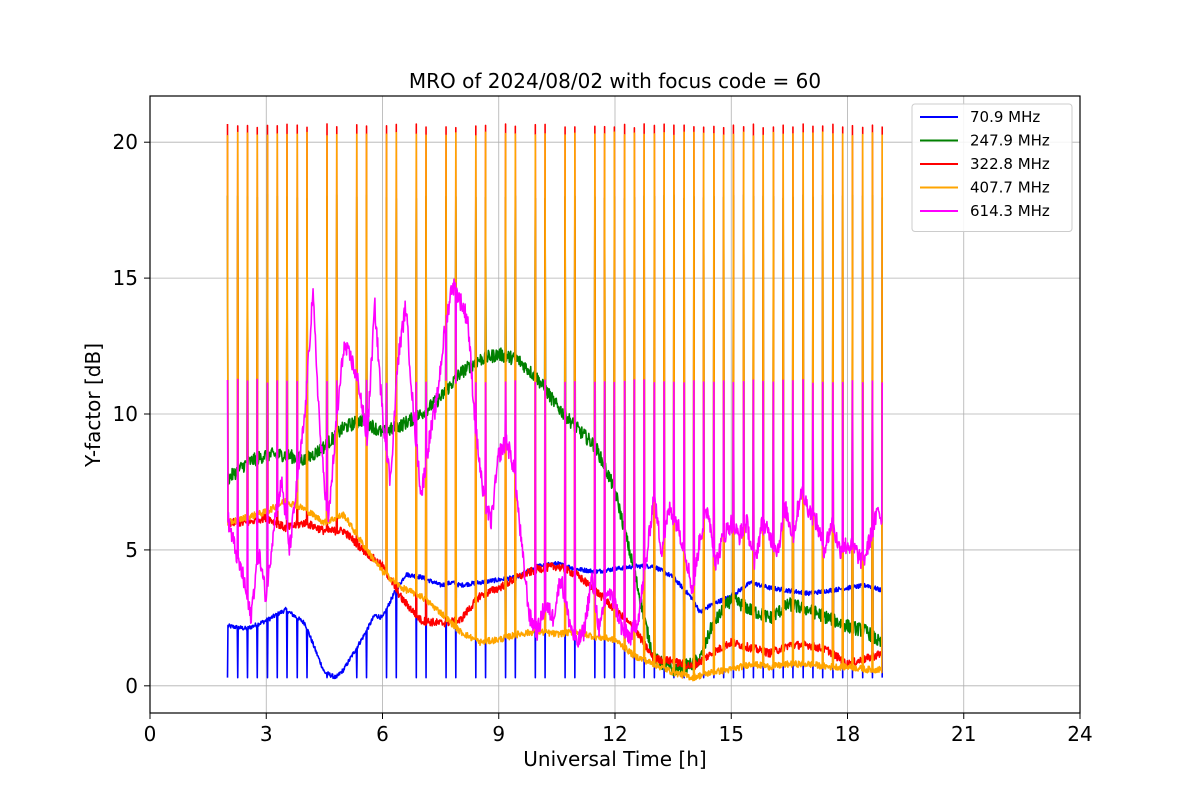 The height and width of the screenshot is (805, 1200). What do you see at coordinates (1079, 734) in the screenshot?
I see `x-tick-label: 24` at bounding box center [1079, 734].